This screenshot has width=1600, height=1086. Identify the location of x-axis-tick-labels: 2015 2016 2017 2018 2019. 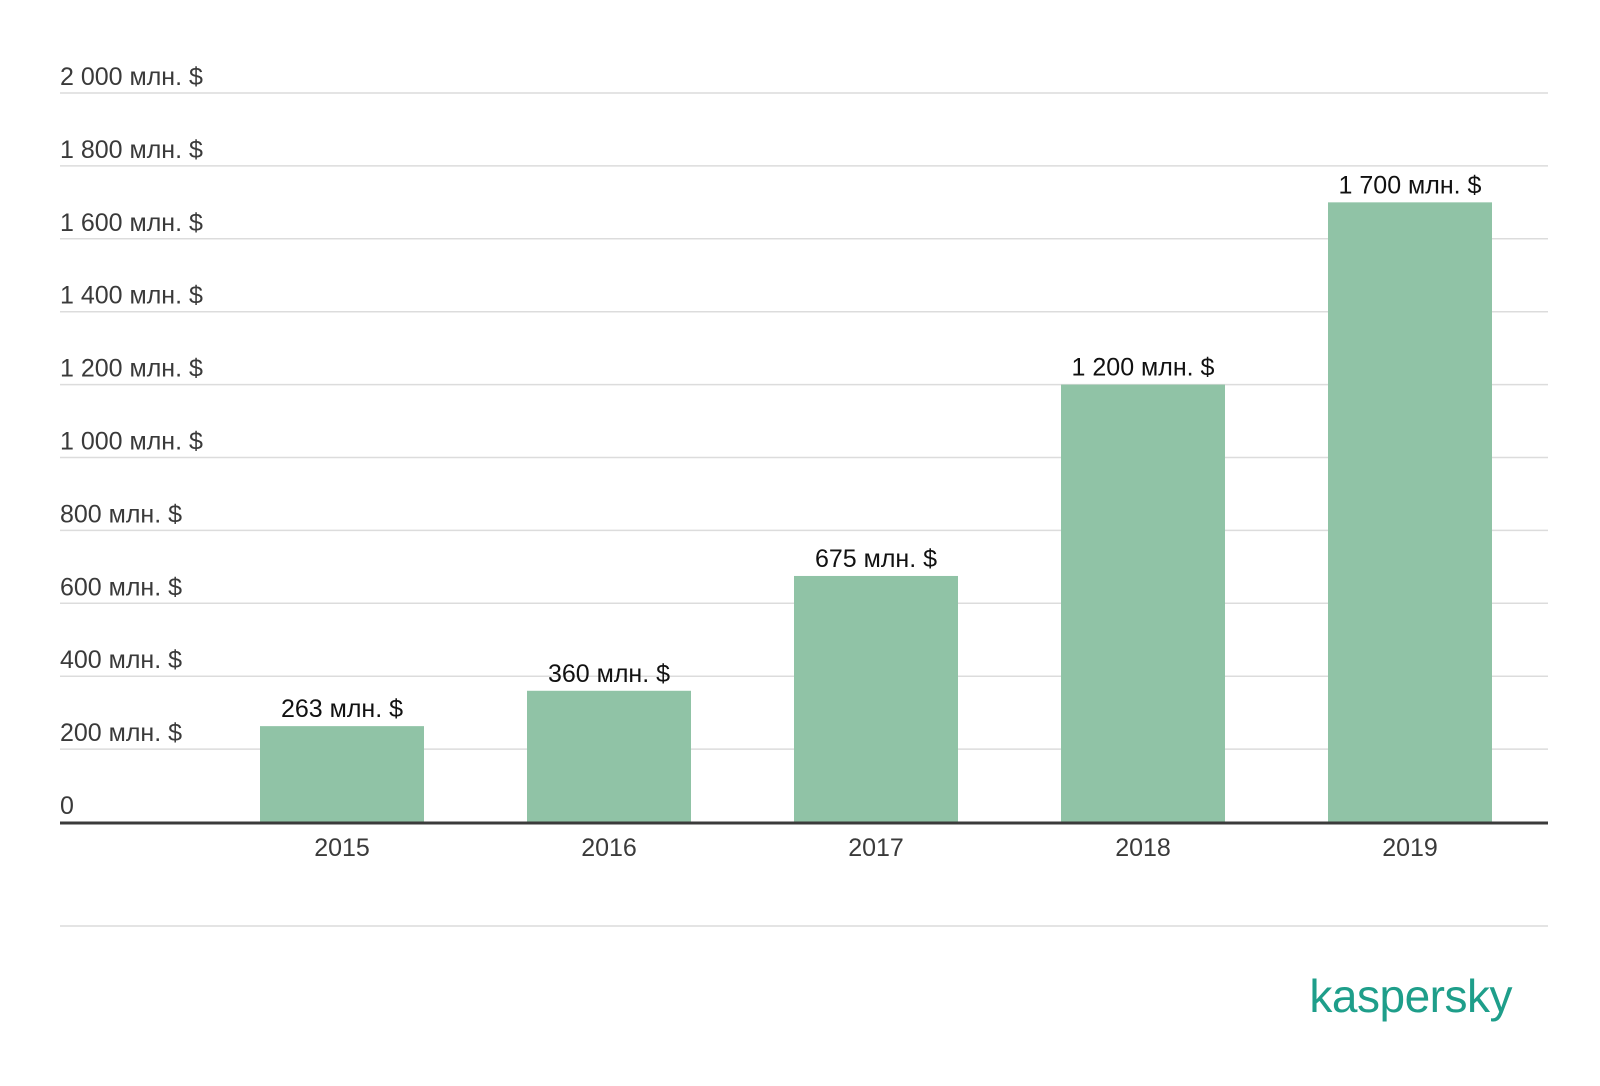
(876, 848).